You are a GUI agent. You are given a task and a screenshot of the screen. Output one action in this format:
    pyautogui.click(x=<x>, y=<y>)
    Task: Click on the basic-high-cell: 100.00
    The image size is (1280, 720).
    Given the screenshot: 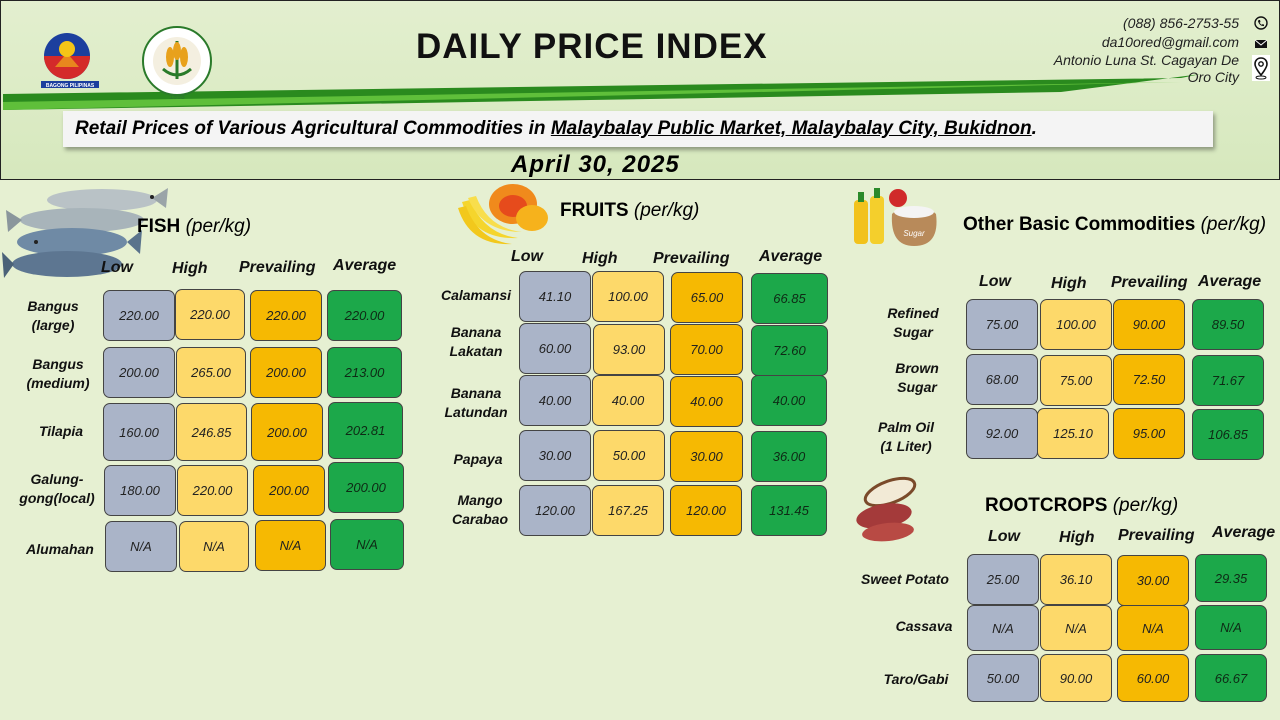 What is the action you would take?
    pyautogui.click(x=1076, y=324)
    